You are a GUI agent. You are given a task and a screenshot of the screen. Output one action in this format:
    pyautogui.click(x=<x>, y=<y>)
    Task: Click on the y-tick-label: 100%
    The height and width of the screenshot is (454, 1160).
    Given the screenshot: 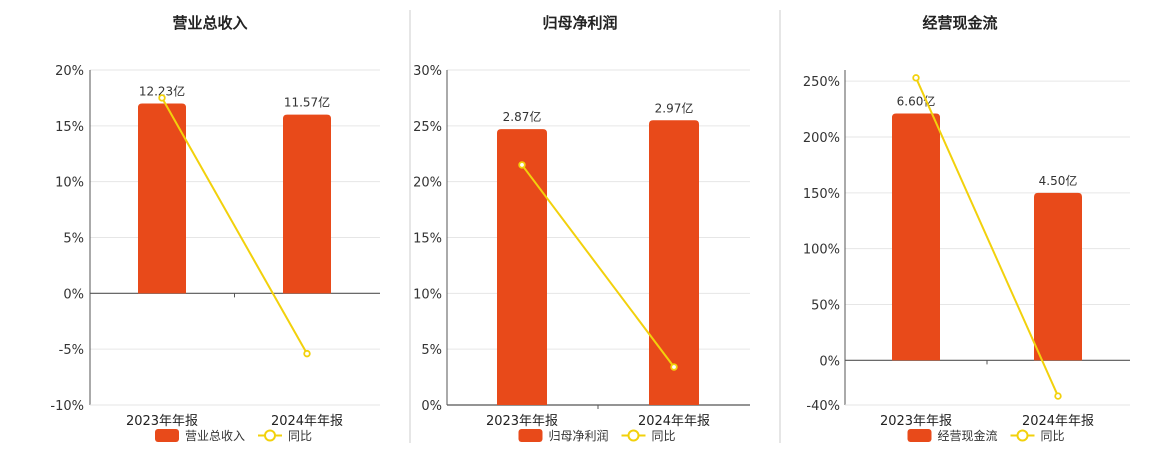 What is the action you would take?
    pyautogui.click(x=821, y=250)
    